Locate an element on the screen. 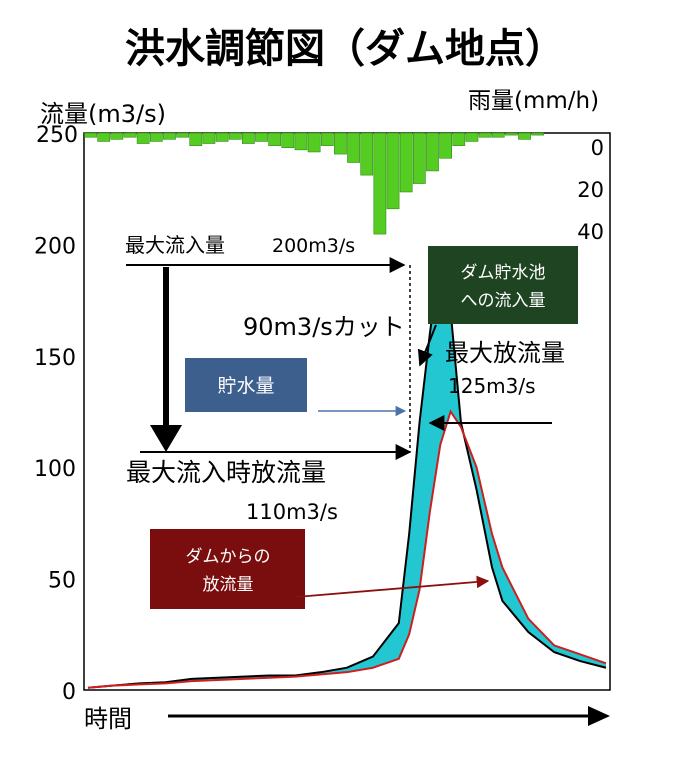 The height and width of the screenshot is (764, 690). max-outflow-value: 125m3/s is located at coordinates (492, 386).